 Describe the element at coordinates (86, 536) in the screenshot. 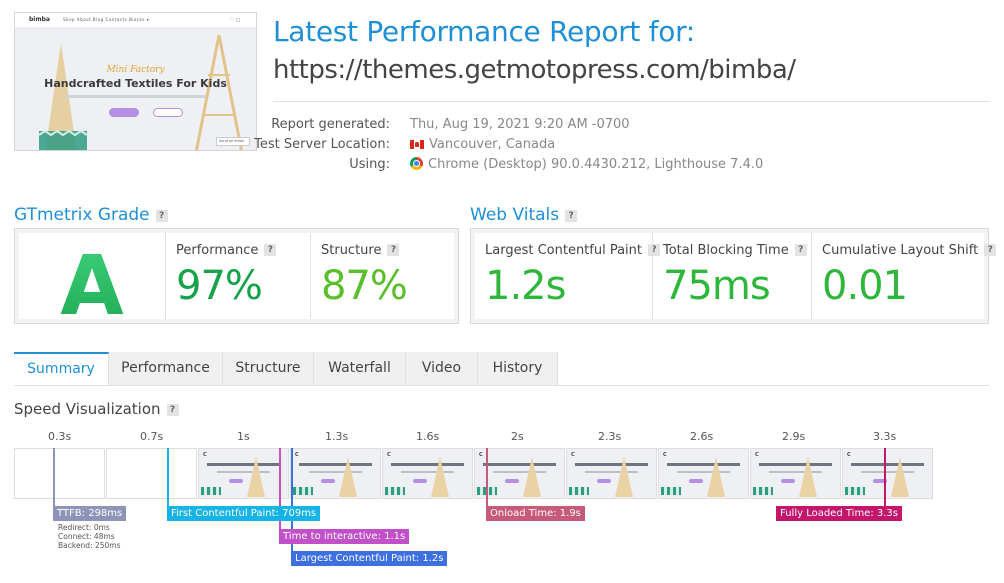

I see `ttfb-connect: Connect: 48ms` at that location.